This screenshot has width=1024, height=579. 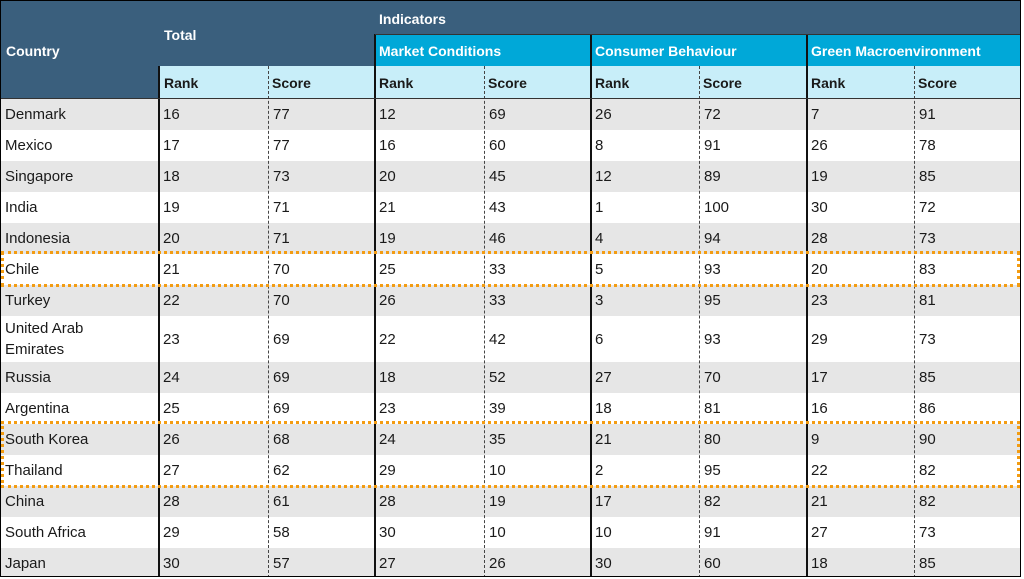 I want to click on value-cell: 83, so click(x=927, y=269).